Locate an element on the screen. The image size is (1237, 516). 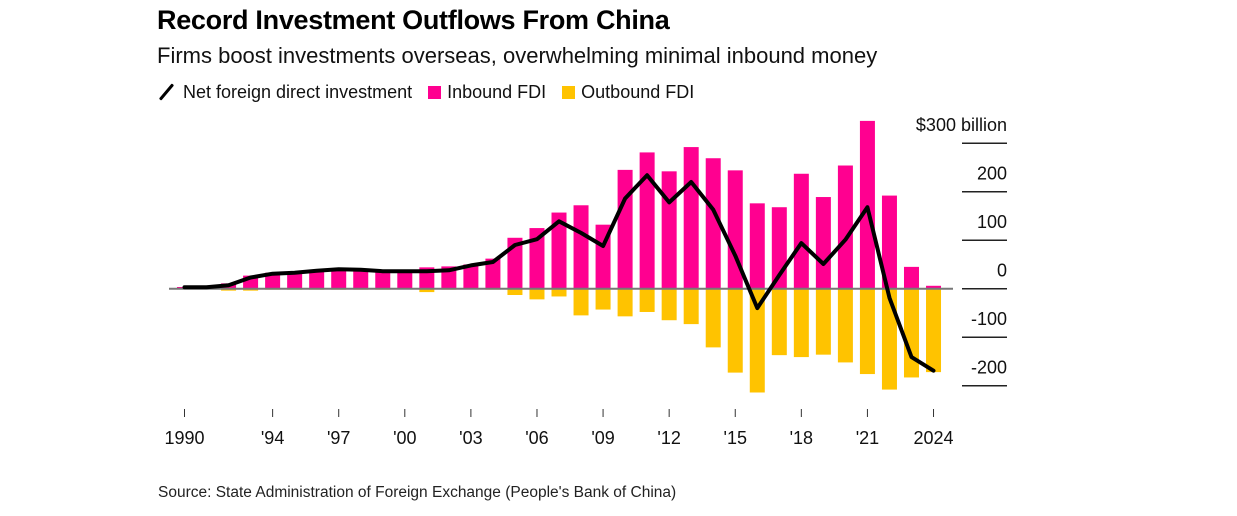
inbound-bar-2010 is located at coordinates (625, 229).